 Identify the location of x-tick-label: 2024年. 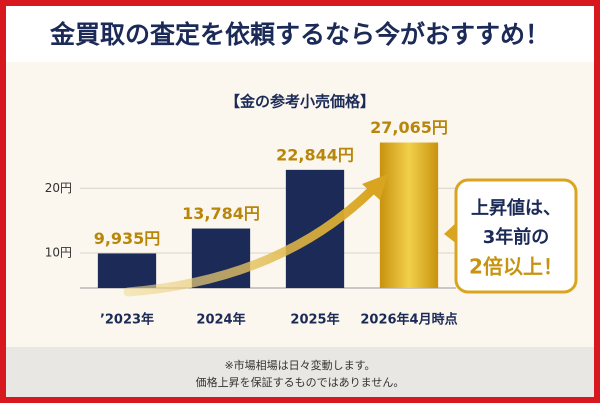
(220, 320).